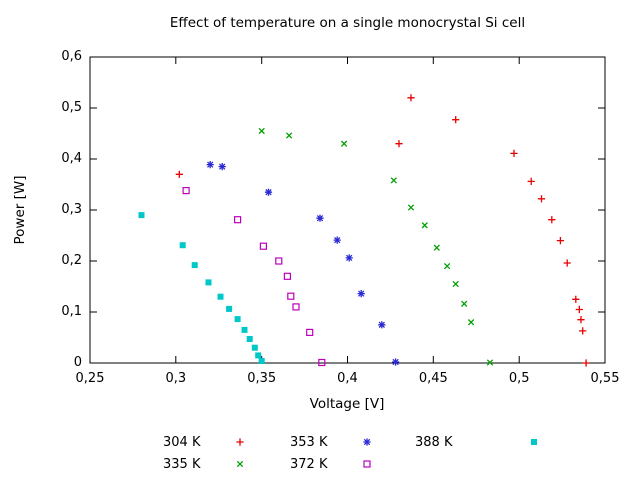 The image size is (640, 480). Describe the element at coordinates (77, 362) in the screenshot. I see `y-tick-label: 0` at that location.